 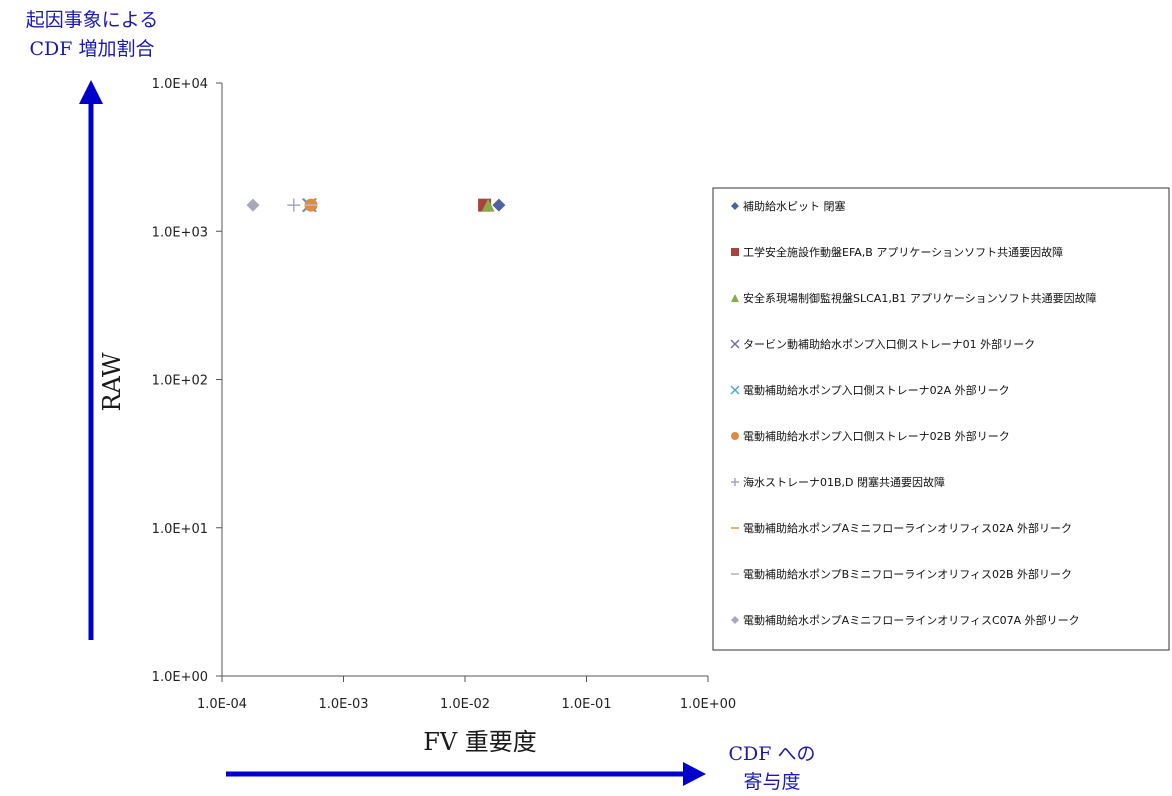 I want to click on y-tick-label: 1.0E+01, so click(x=180, y=529).